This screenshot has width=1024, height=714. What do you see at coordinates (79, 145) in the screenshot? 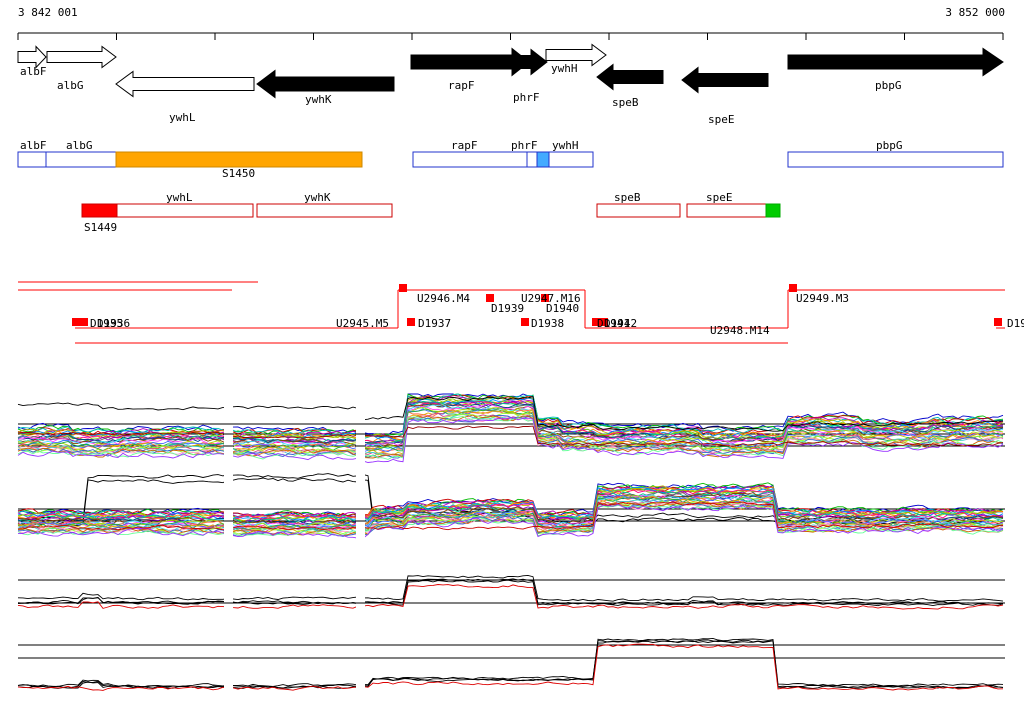
I see `feature-label-albG: albG` at bounding box center [79, 145].